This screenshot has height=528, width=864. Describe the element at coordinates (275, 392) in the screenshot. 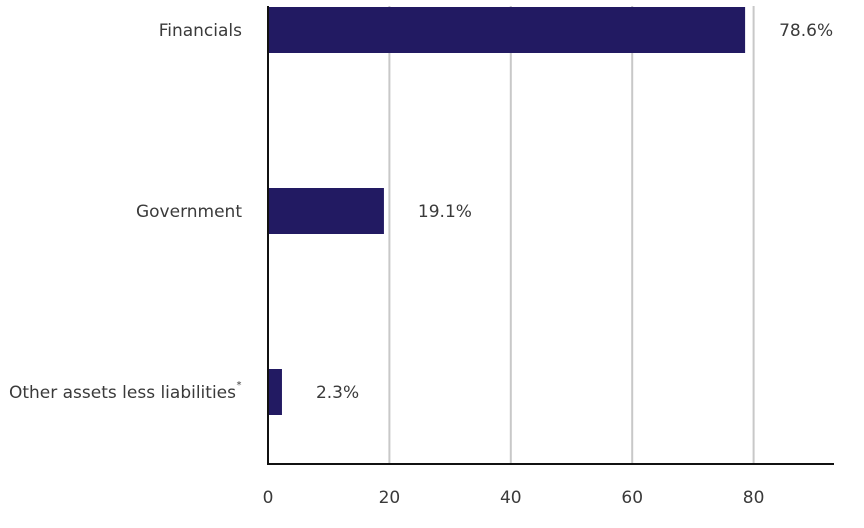

I see `bar-other-assets-less-liabilities` at that location.